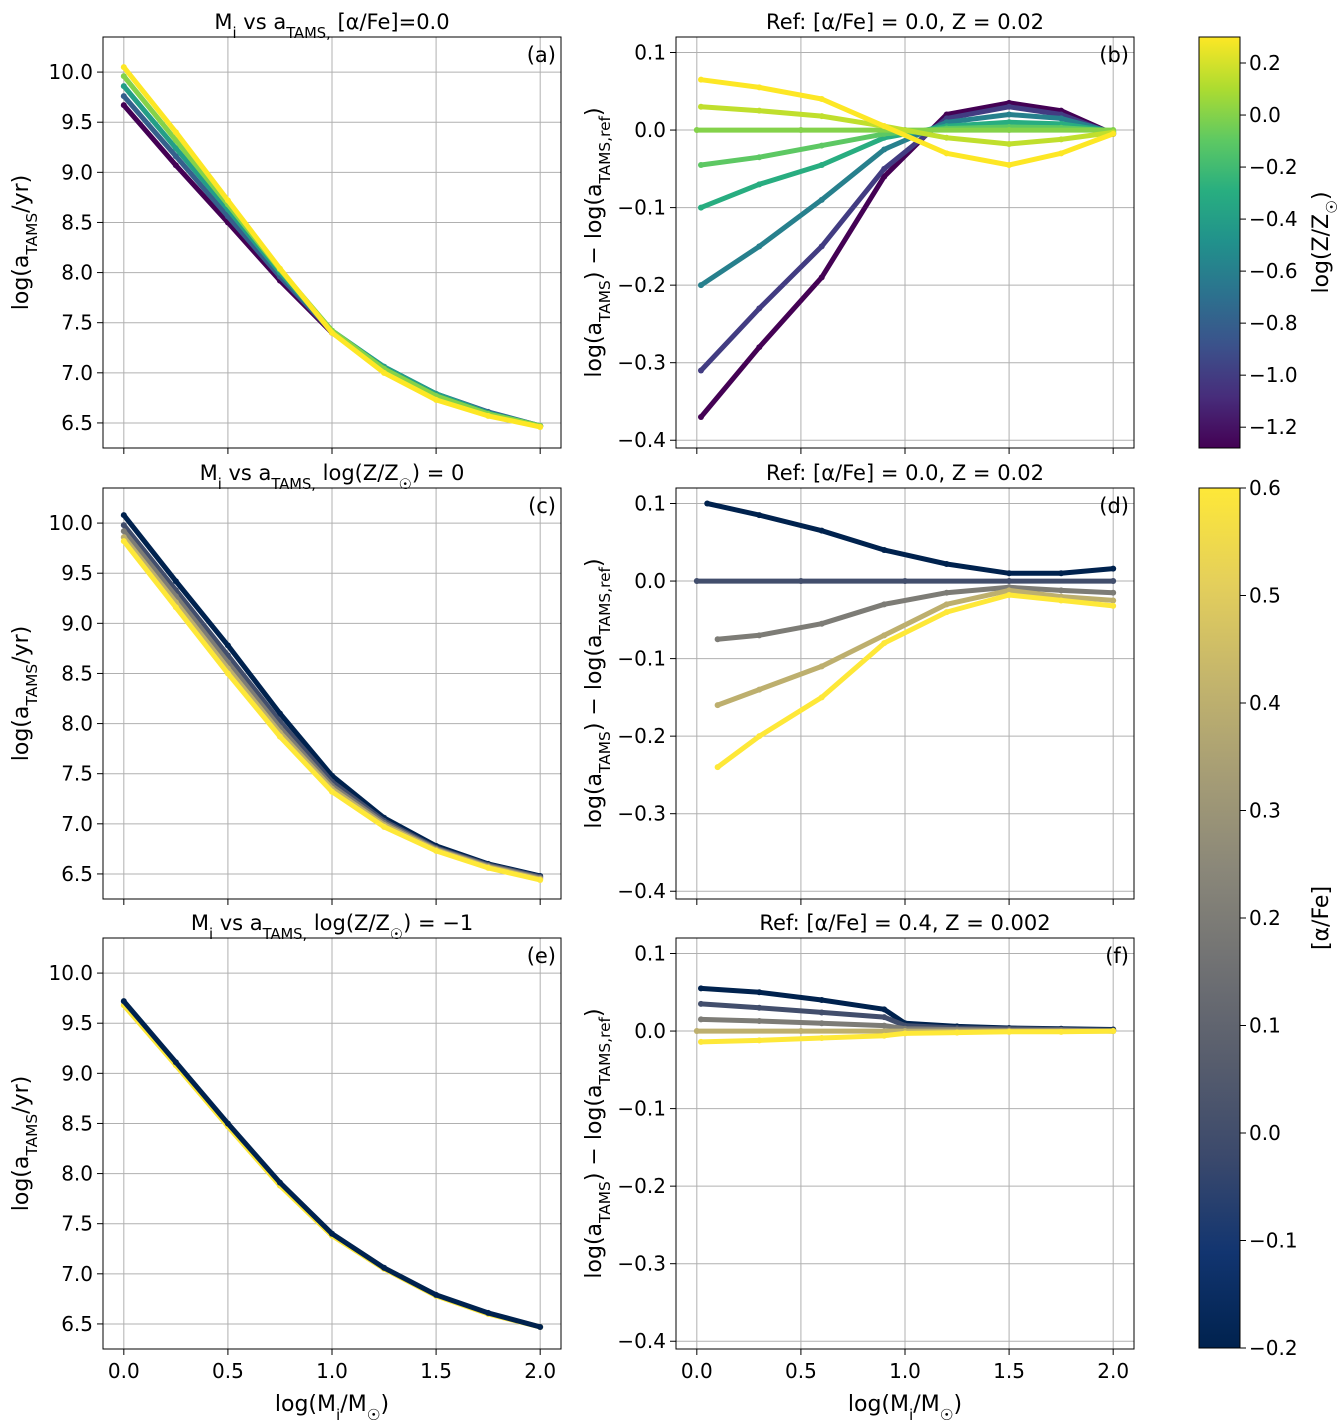 Image resolution: width=1344 pixels, height=1423 pixels. What do you see at coordinates (1273, 323) in the screenshot?
I see `colorbar-tick-label: −0.8` at bounding box center [1273, 323].